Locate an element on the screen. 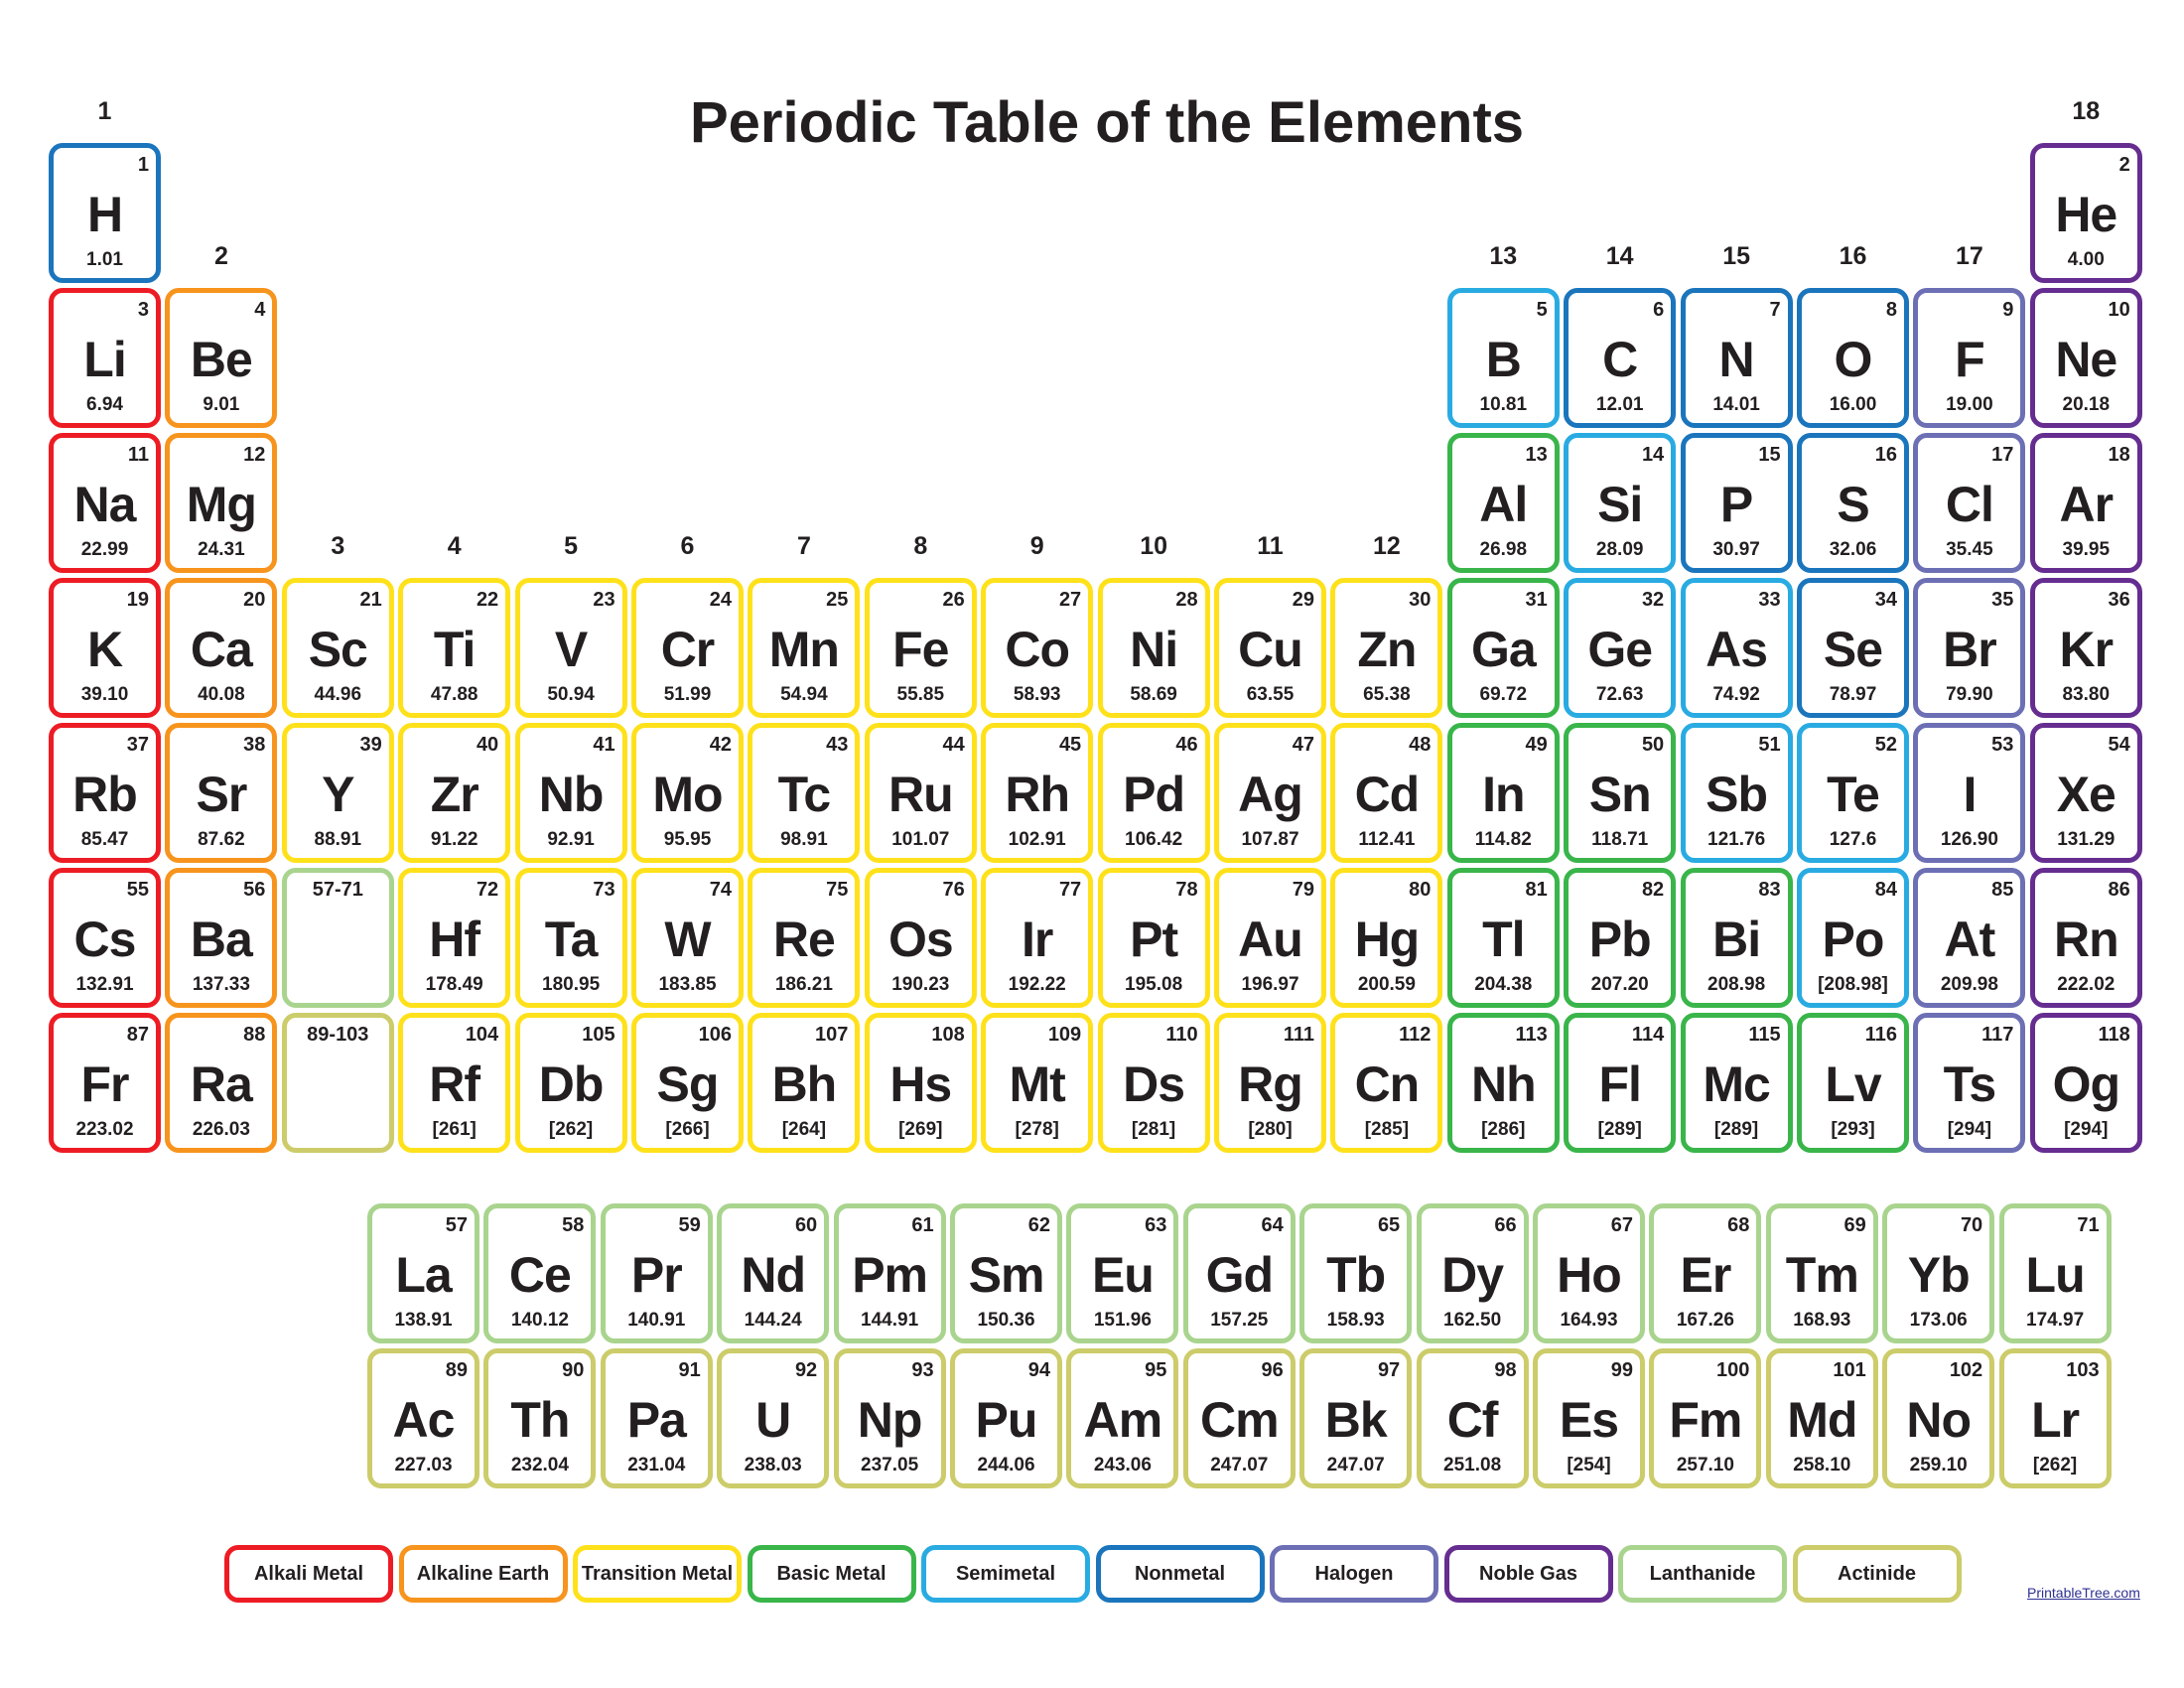 This screenshot has width=2184, height=1688. element-cell-ts: 117 Ts [294] is located at coordinates (1969, 1083).